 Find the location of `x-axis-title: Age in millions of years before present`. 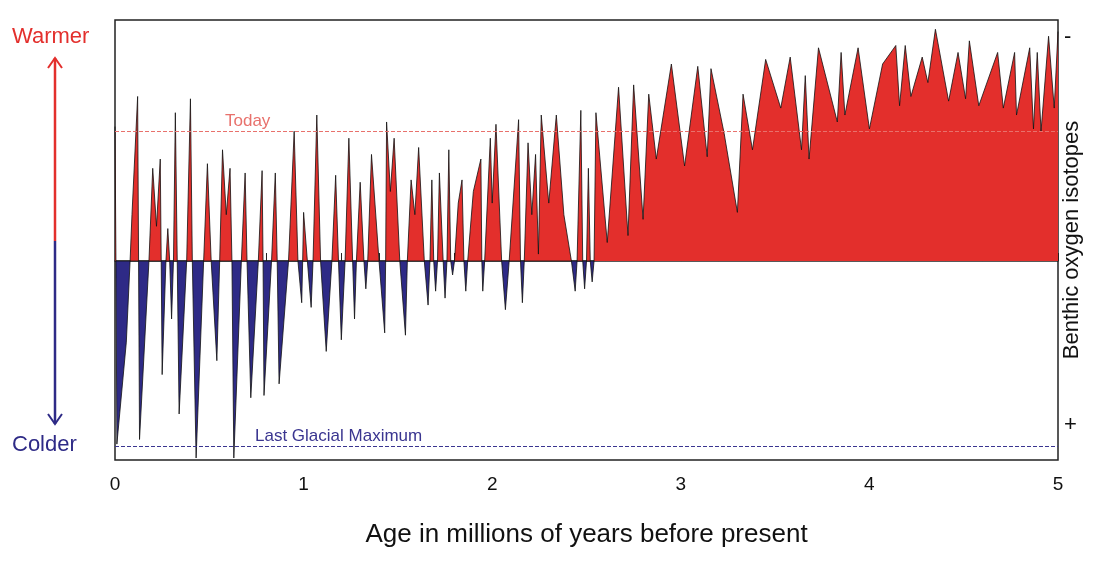

x-axis-title: Age in millions of years before present is located at coordinates (587, 533).